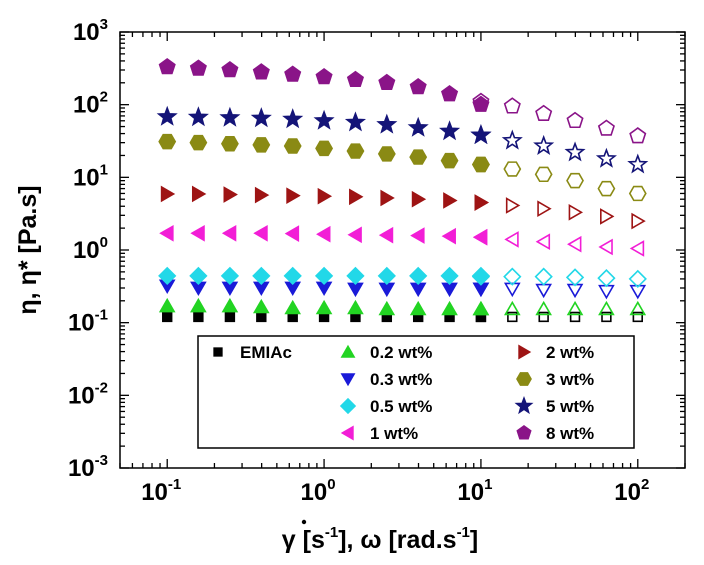  I want to click on legend-label: 5 wt%, so click(570, 406).